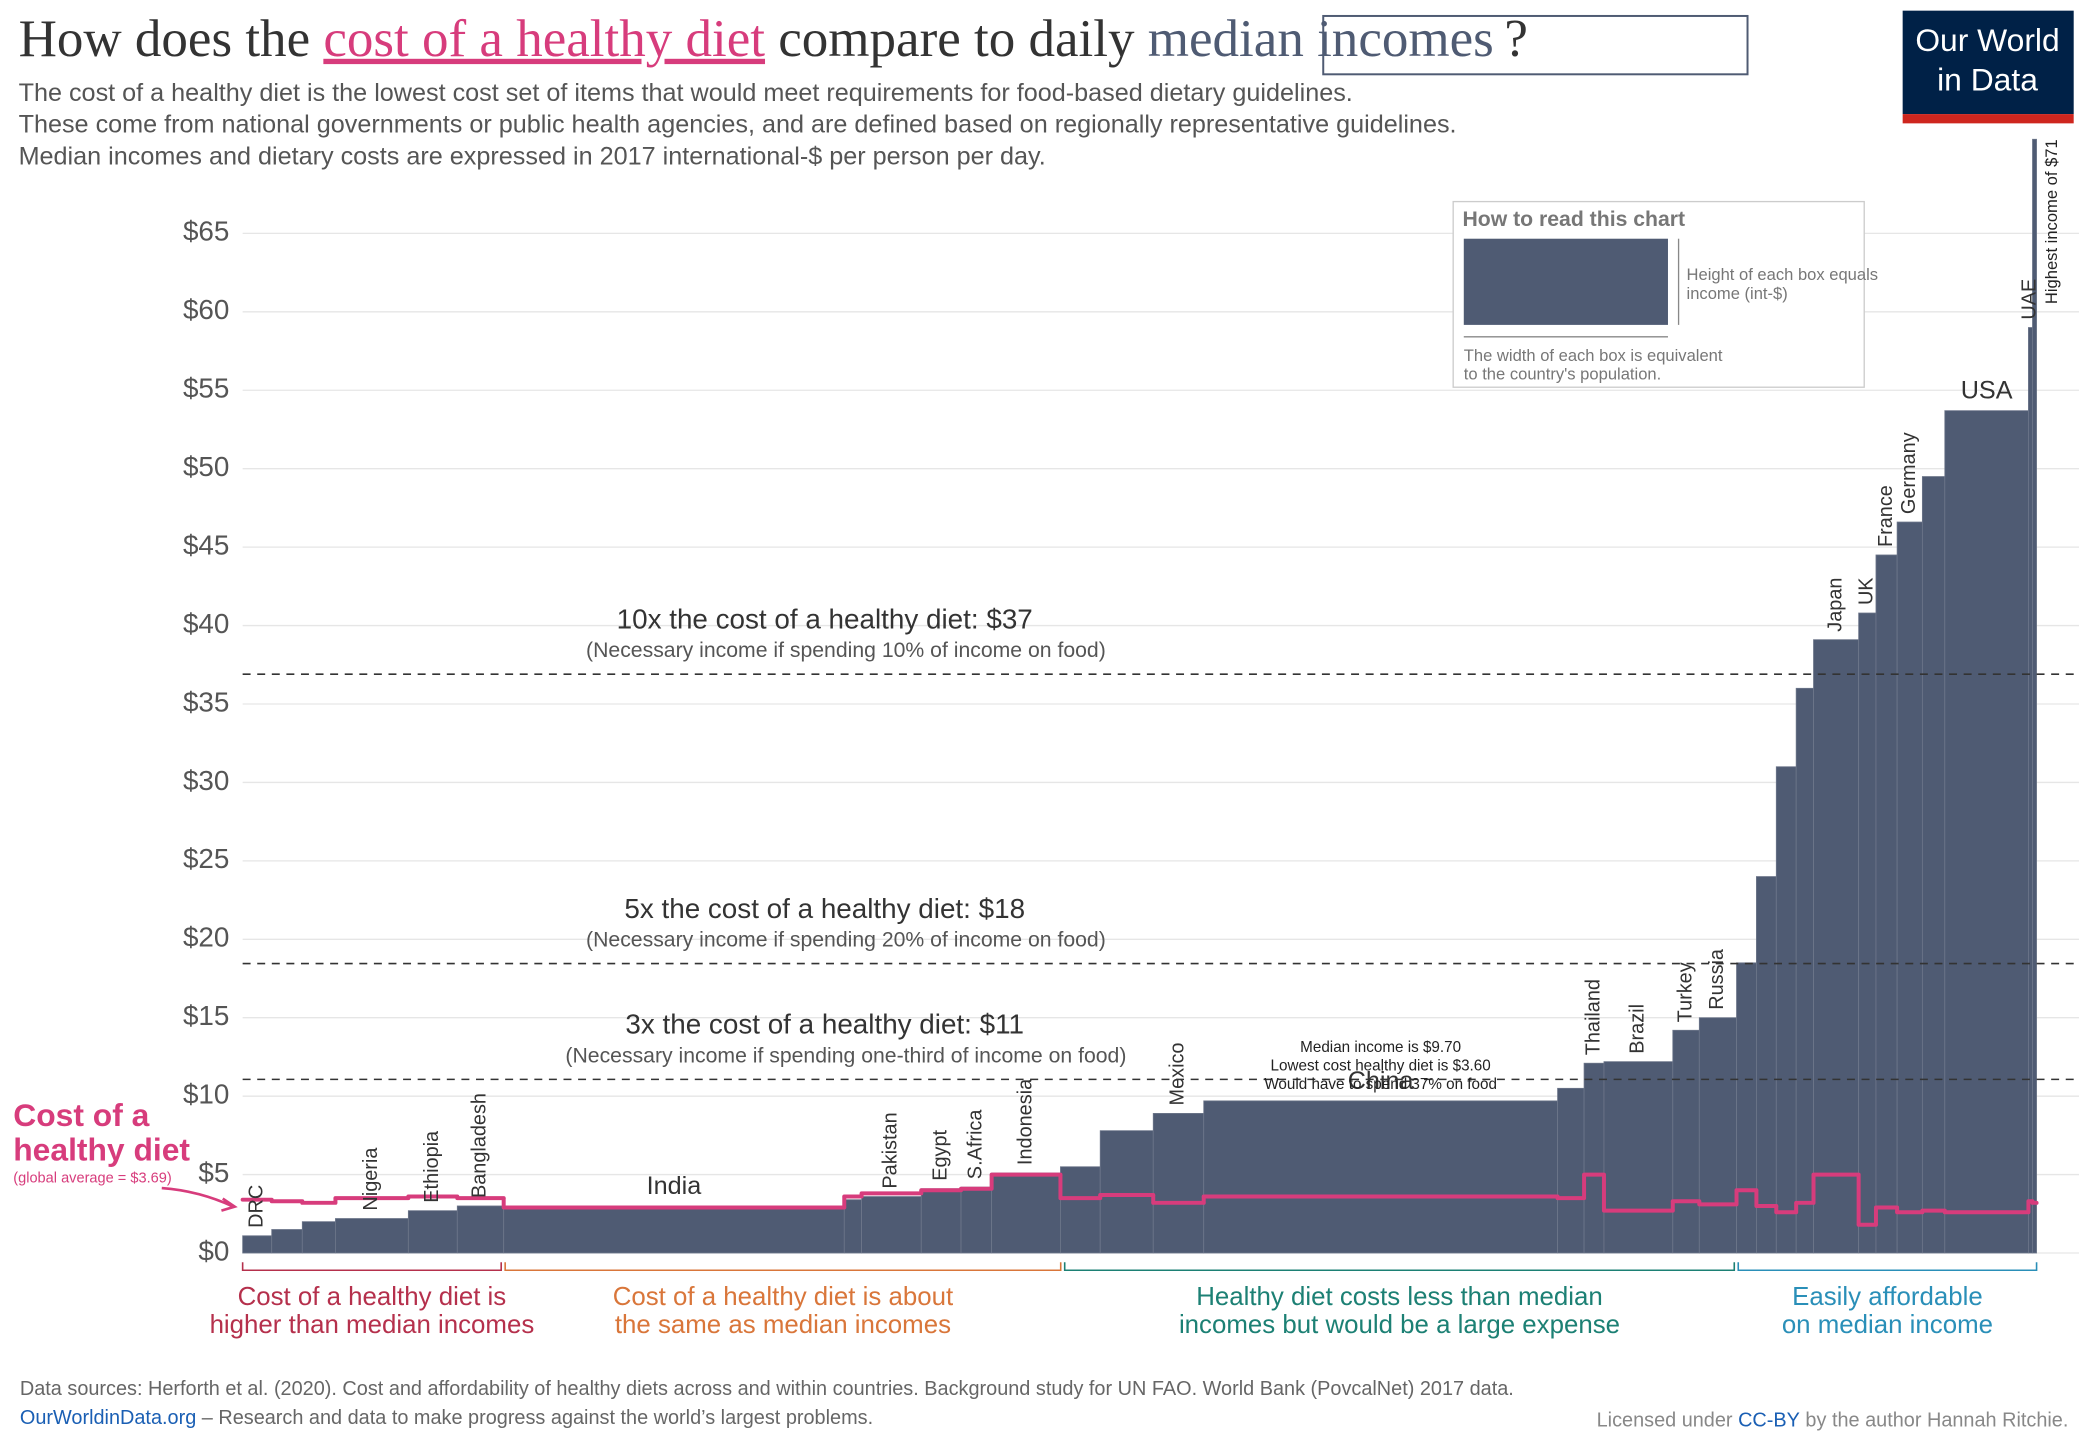 The width and height of the screenshot is (2079, 1444). What do you see at coordinates (1737, 293) in the screenshot?
I see `how-to-read-text: income (int-$)` at bounding box center [1737, 293].